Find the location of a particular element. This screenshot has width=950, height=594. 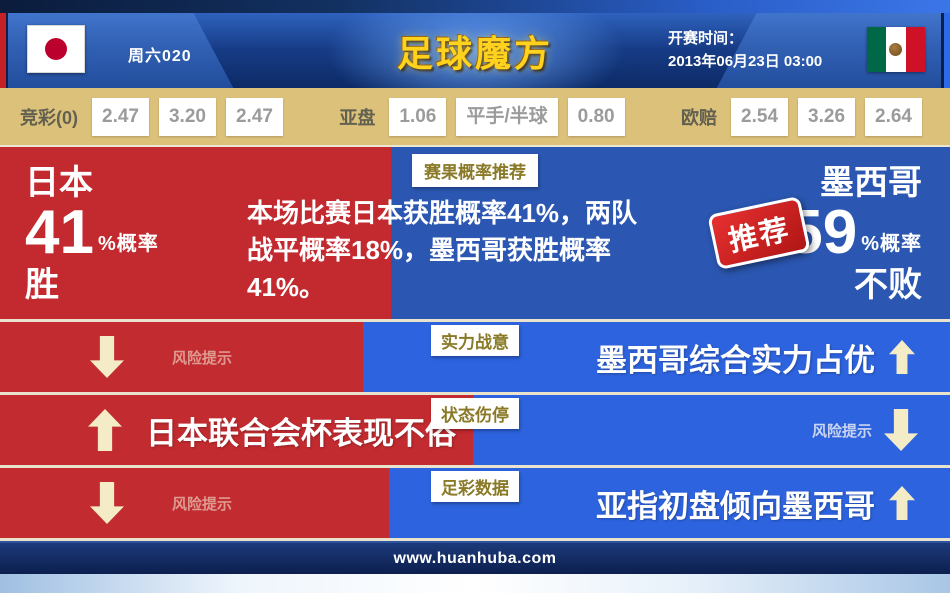

away-percent-suffix: %概率 is located at coordinates (891, 244).